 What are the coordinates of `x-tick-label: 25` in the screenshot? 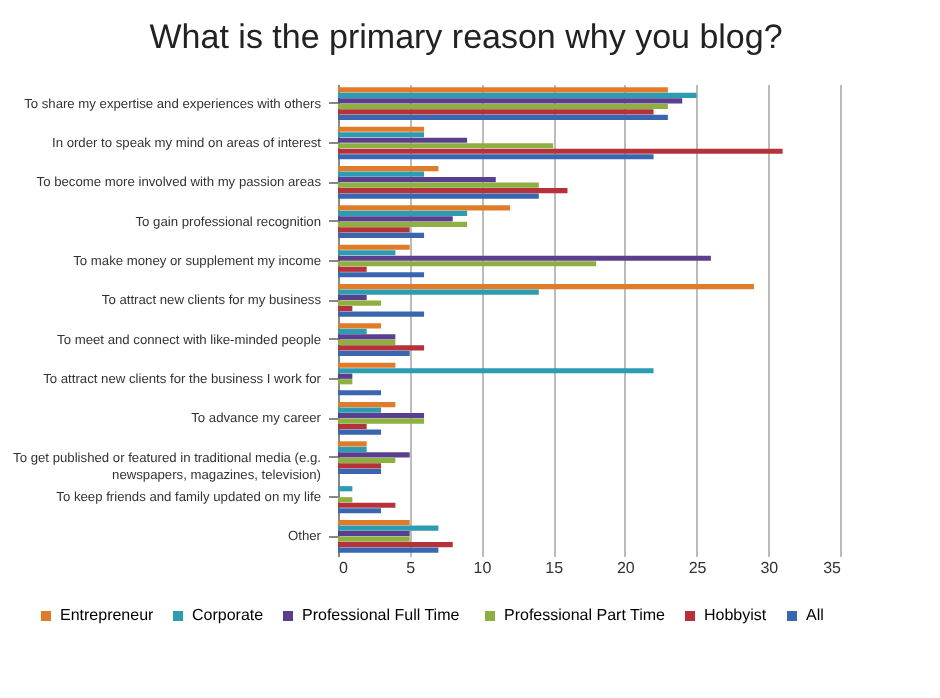 It's located at (698, 568).